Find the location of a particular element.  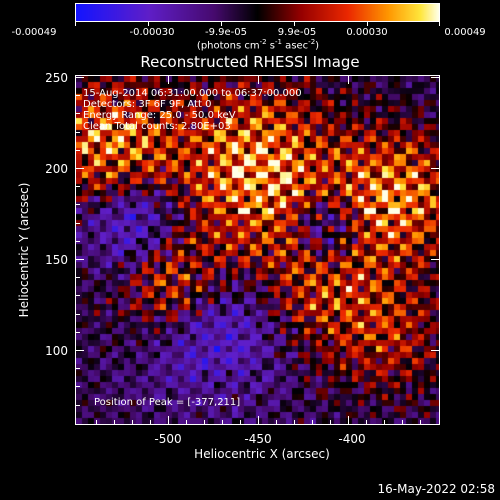

colorbar-tick-label: -0.00049 is located at coordinates (34, 32).